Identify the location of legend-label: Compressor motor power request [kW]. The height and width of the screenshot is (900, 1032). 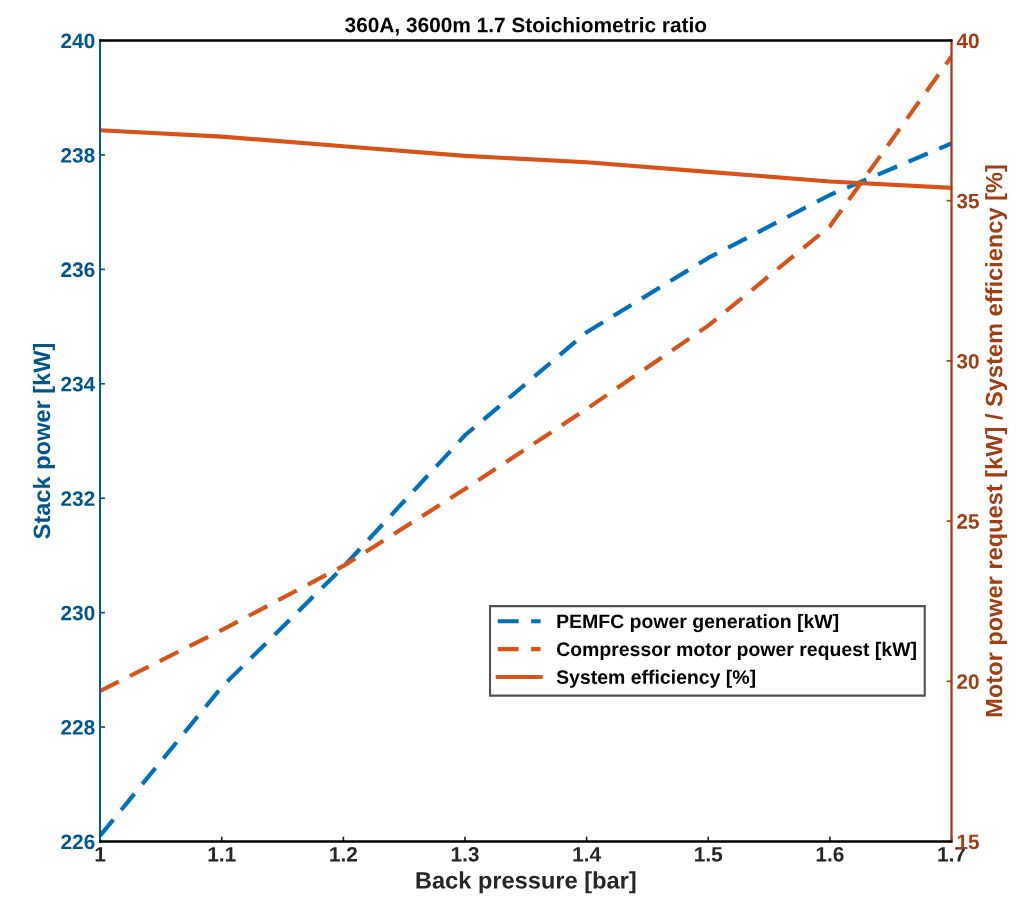
(736, 650).